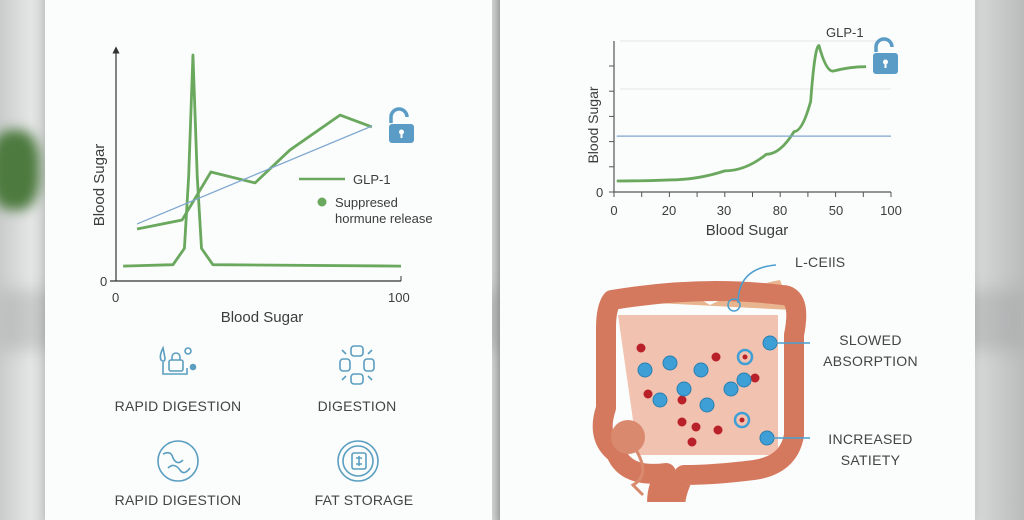 The height and width of the screenshot is (520, 1024). I want to click on axis-ticks, so click(750, 131).